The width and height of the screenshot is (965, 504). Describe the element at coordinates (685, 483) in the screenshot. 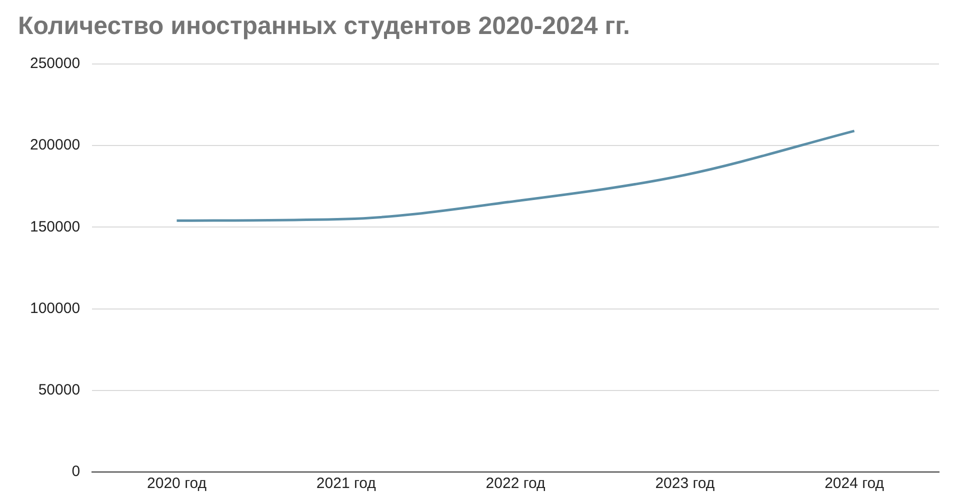

I see `x-tick-label: 2023 год` at that location.